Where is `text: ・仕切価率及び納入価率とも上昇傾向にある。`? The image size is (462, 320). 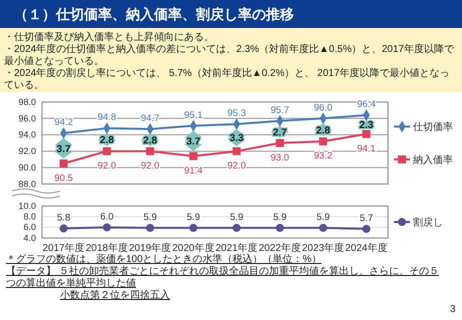 text: ・仕切価率及び納入価率とも上昇傾向にある。 is located at coordinates (109, 37).